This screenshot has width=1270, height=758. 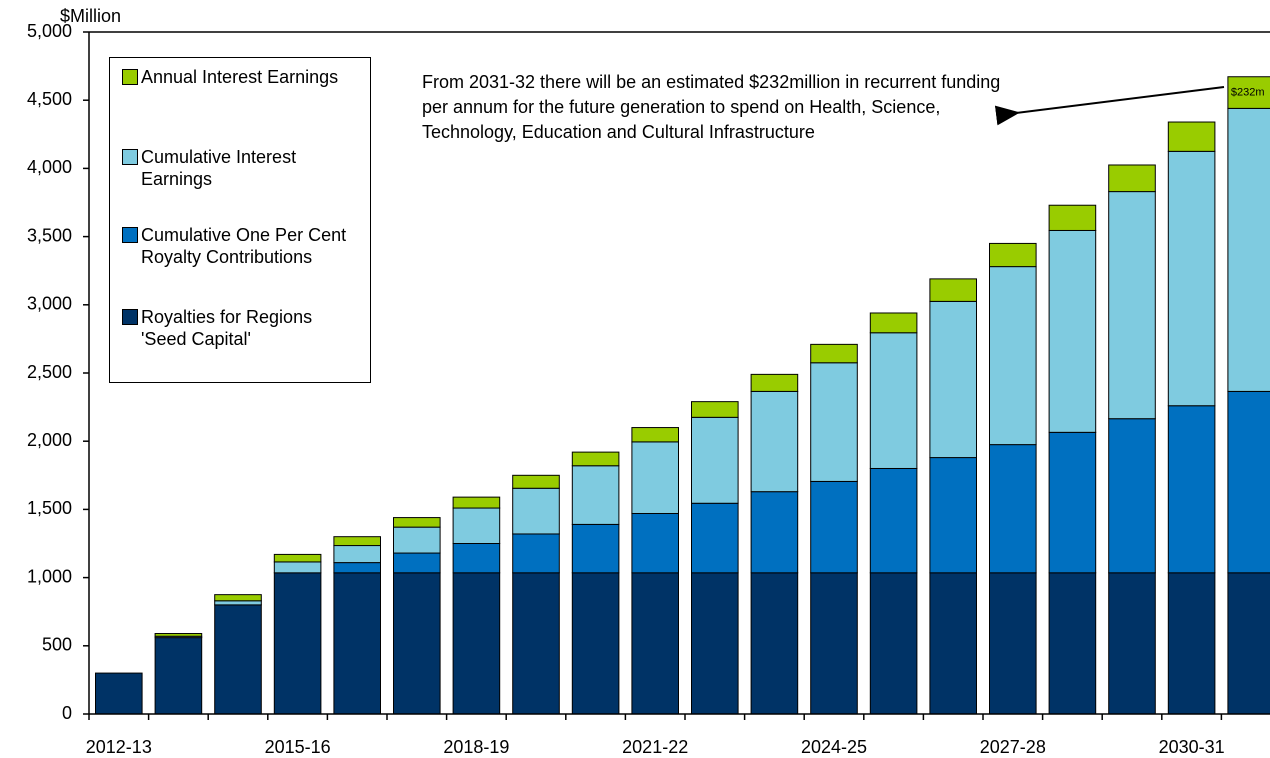 What do you see at coordinates (49, 235) in the screenshot?
I see `y-tick-label: 3,500` at bounding box center [49, 235].